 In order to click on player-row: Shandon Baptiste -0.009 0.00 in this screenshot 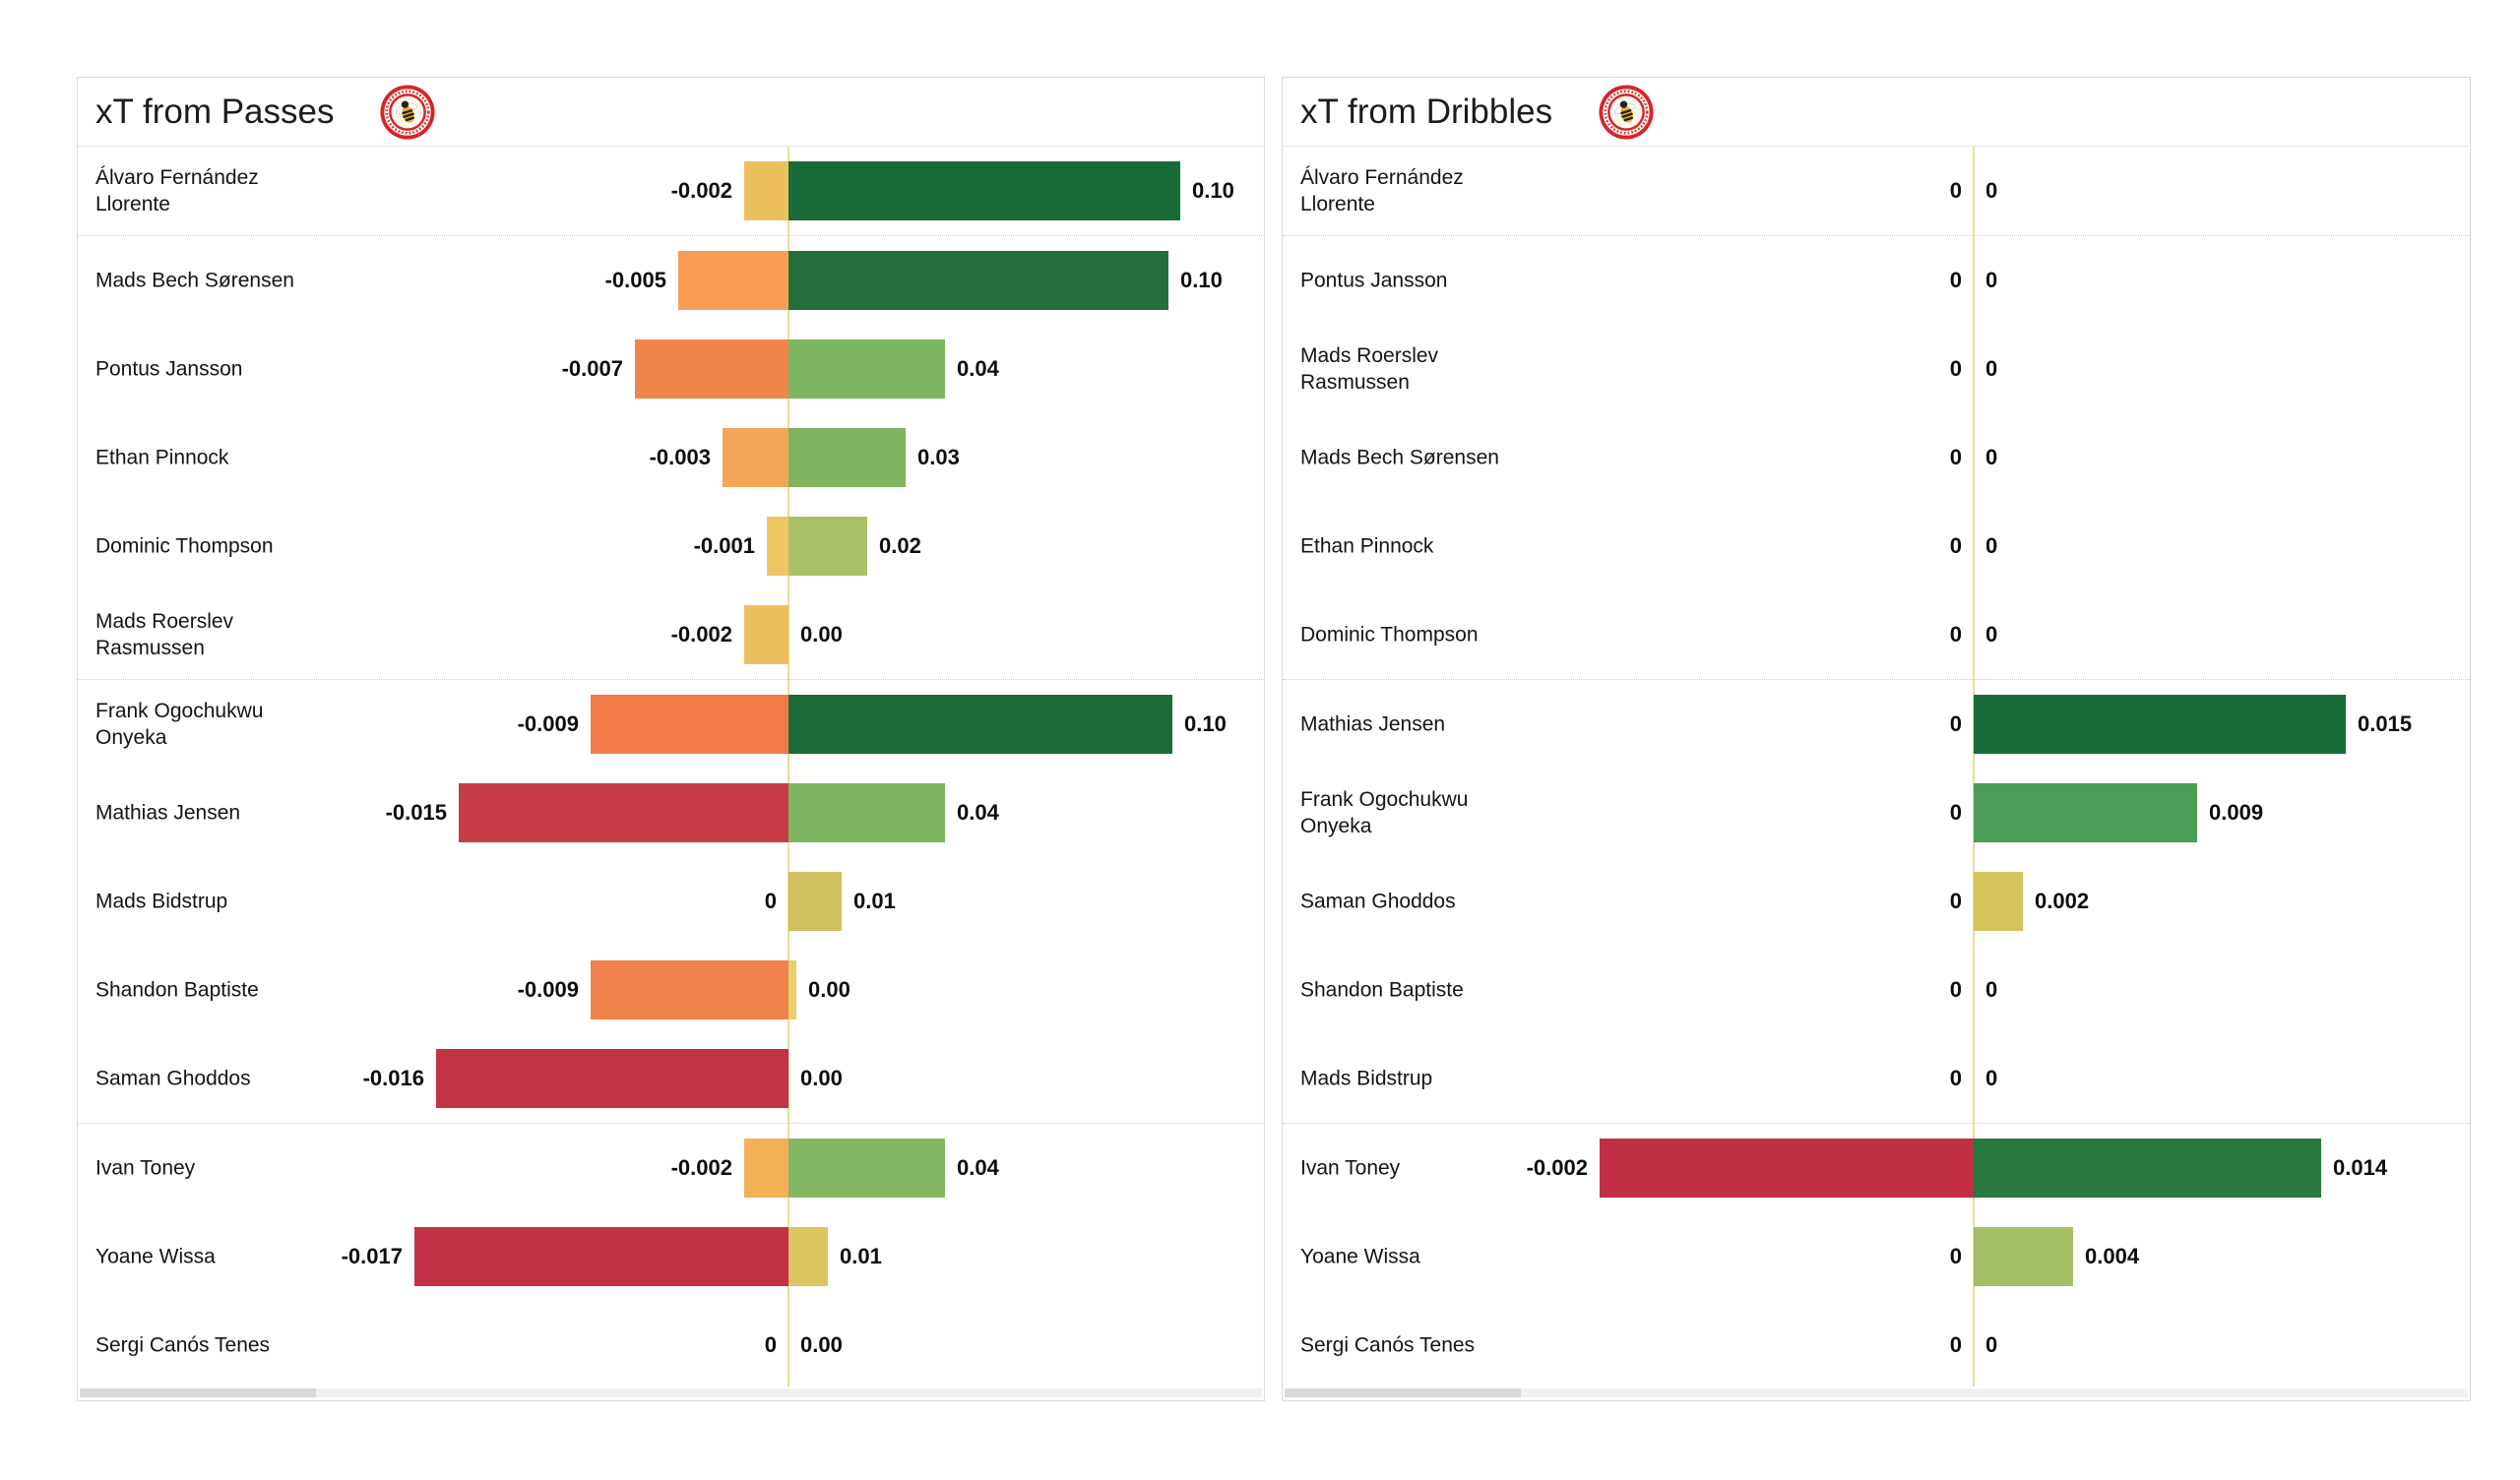, I will do `click(671, 990)`.